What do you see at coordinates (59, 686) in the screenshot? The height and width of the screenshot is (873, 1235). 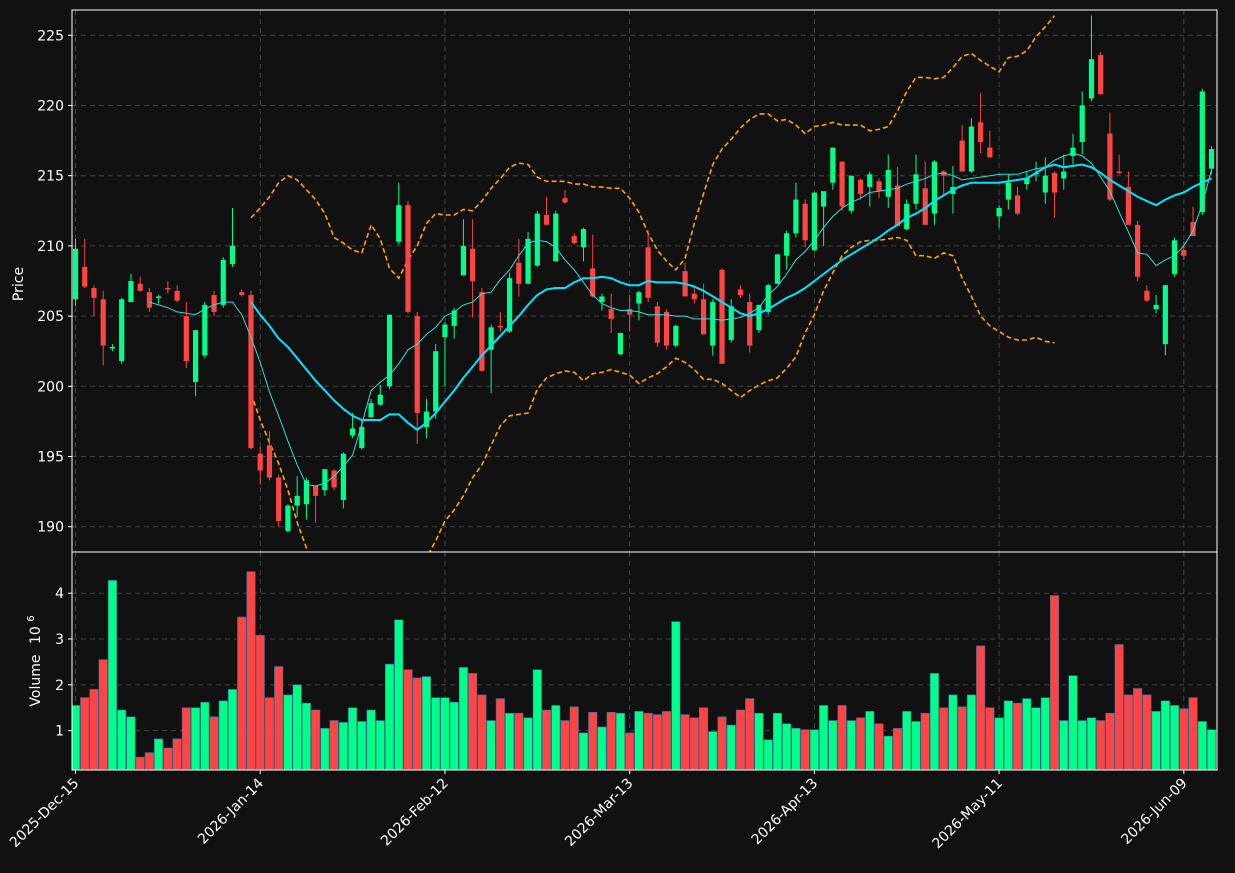 I see `volume-ytick-label: 2` at bounding box center [59, 686].